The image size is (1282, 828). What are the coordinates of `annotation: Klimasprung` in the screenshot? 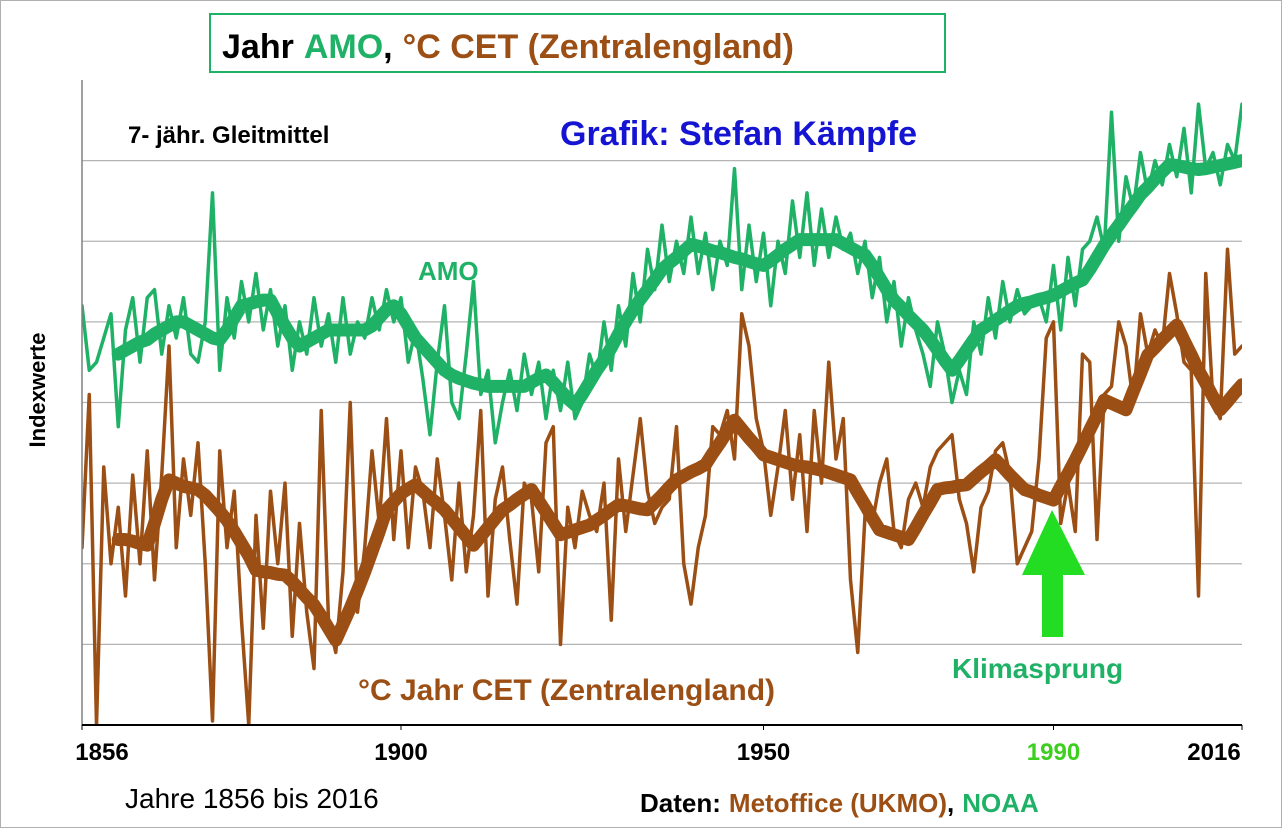 It's located at (1037, 668).